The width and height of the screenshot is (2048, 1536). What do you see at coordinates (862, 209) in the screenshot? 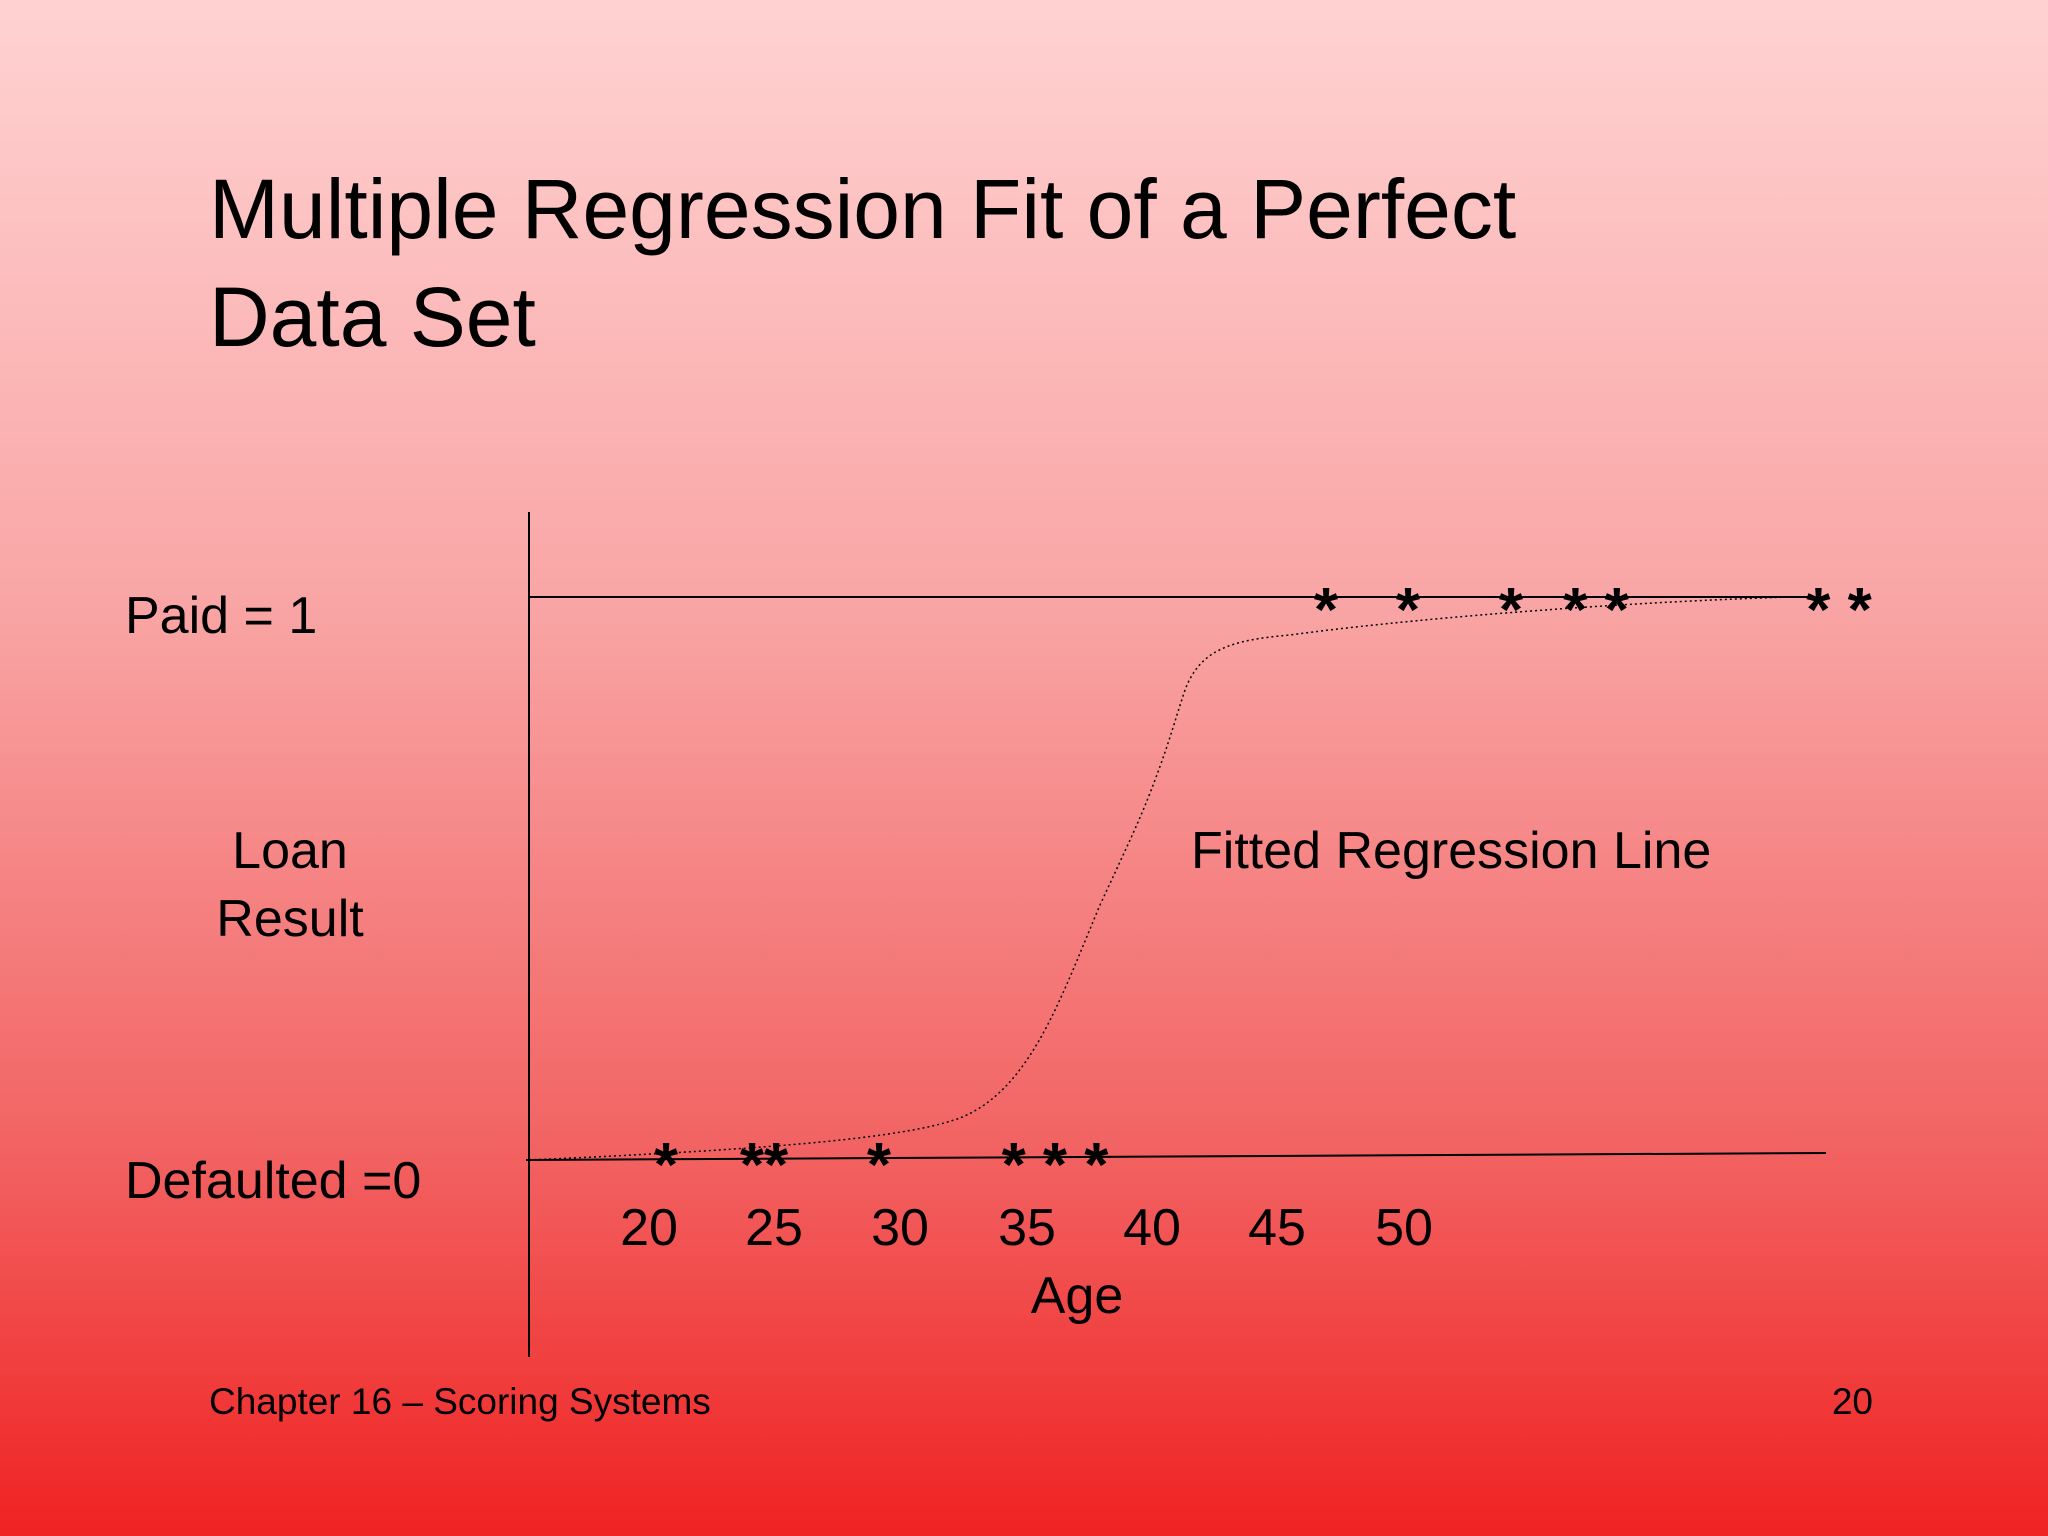
I see `title-line: Multiple Regression Fit of a Perfect` at bounding box center [862, 209].